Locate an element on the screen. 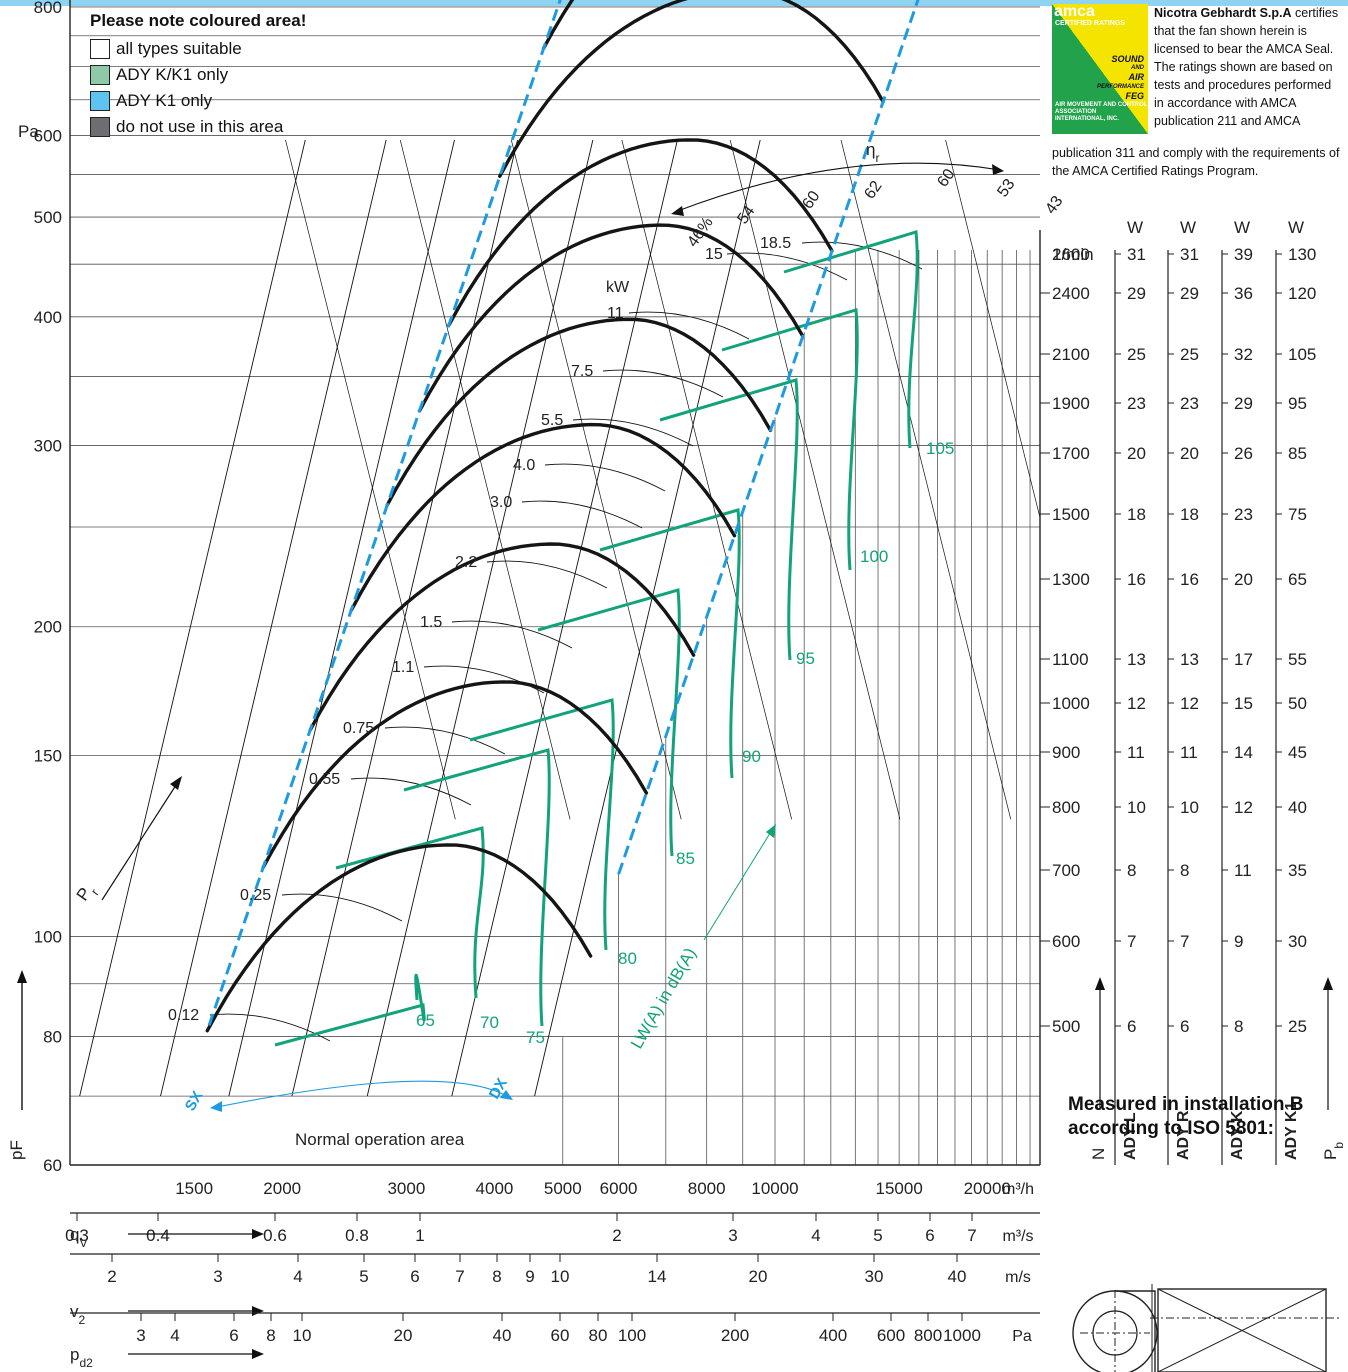 The width and height of the screenshot is (1348, 1372). v2-axis-tick-label: 14 is located at coordinates (657, 1276).